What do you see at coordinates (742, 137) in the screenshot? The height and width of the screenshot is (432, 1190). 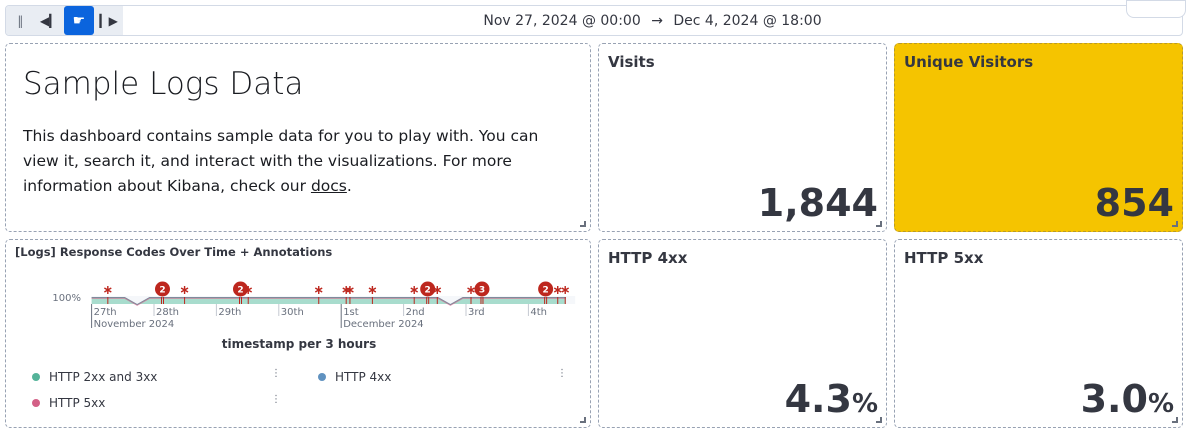 I see `metric-visits: Visits 1,844` at bounding box center [742, 137].